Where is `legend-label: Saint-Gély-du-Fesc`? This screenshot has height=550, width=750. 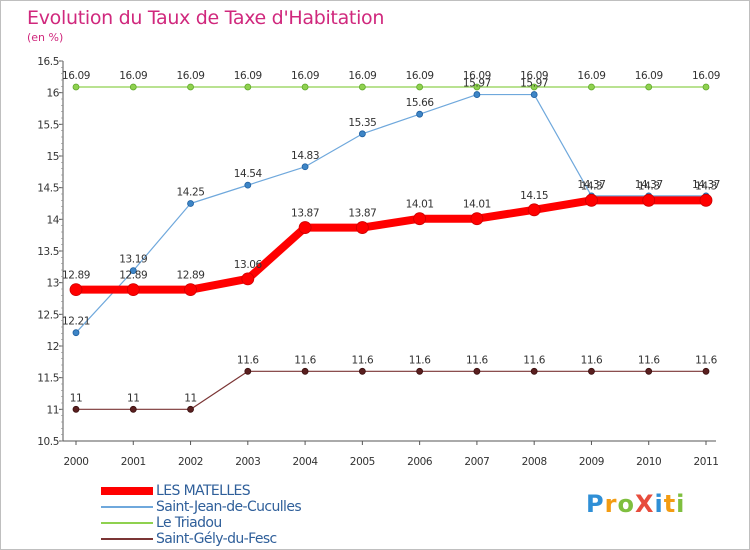
legend-label: Saint-Gély-du-Fesc is located at coordinates (216, 539).